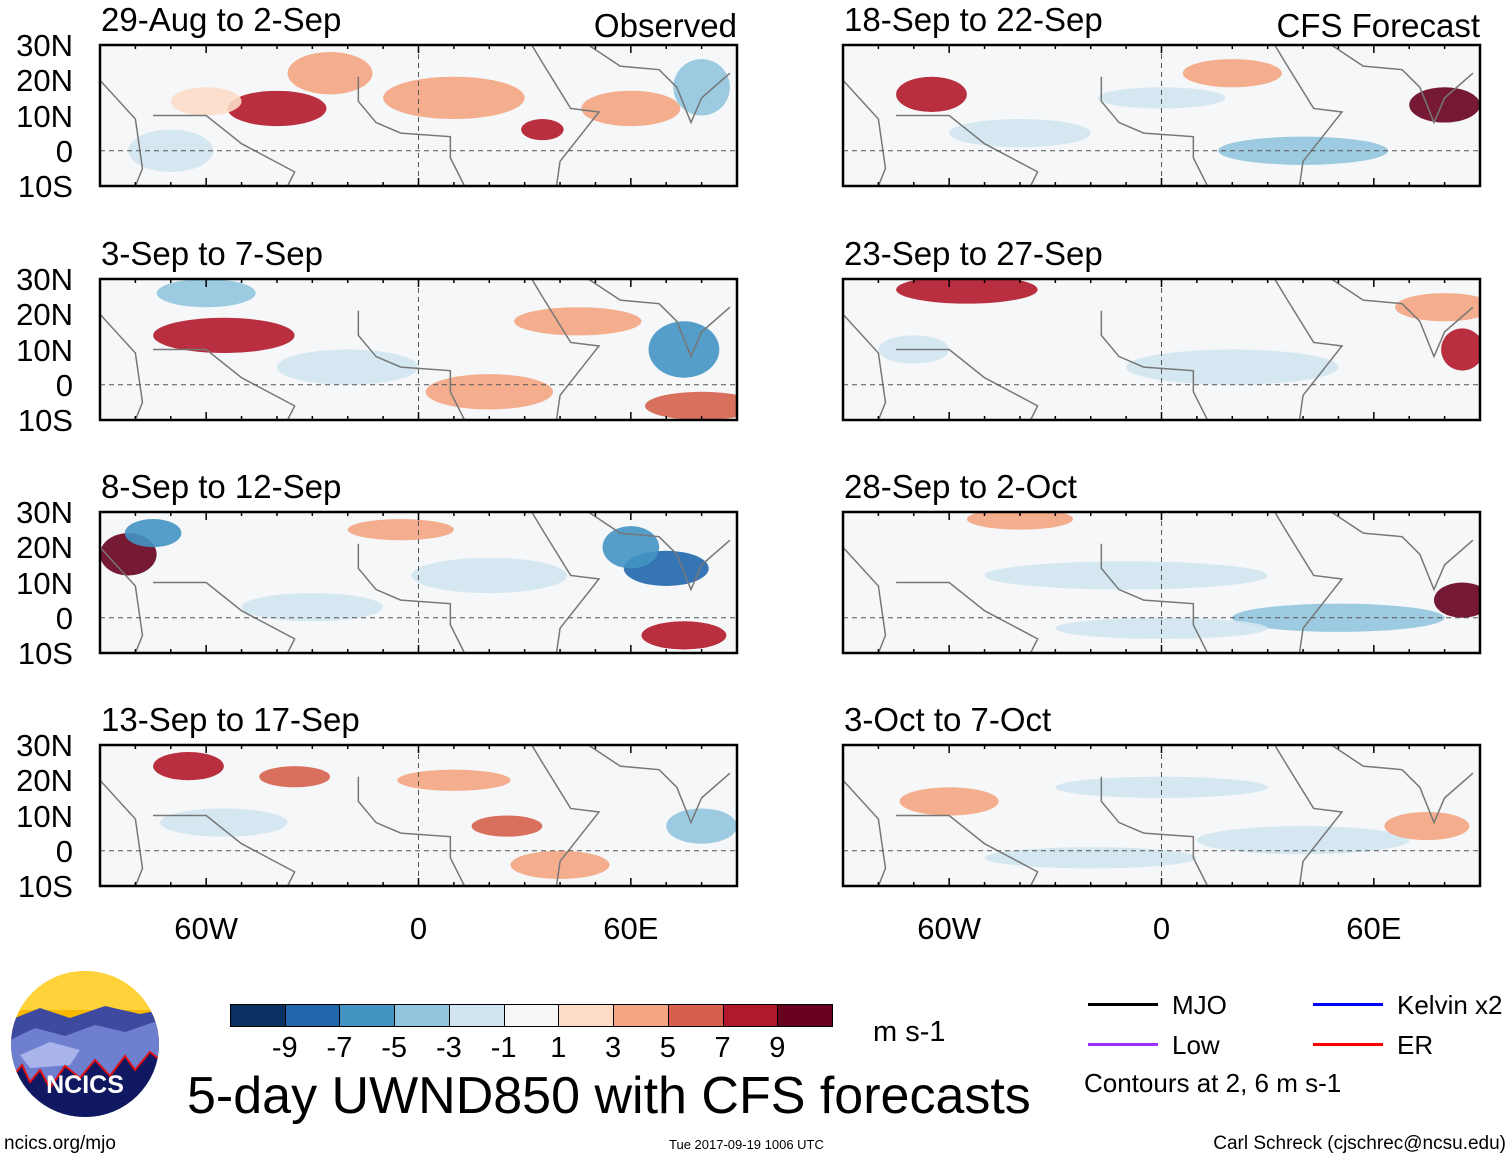  Describe the element at coordinates (665, 25) in the screenshot. I see `column-label-left: Observed` at that location.